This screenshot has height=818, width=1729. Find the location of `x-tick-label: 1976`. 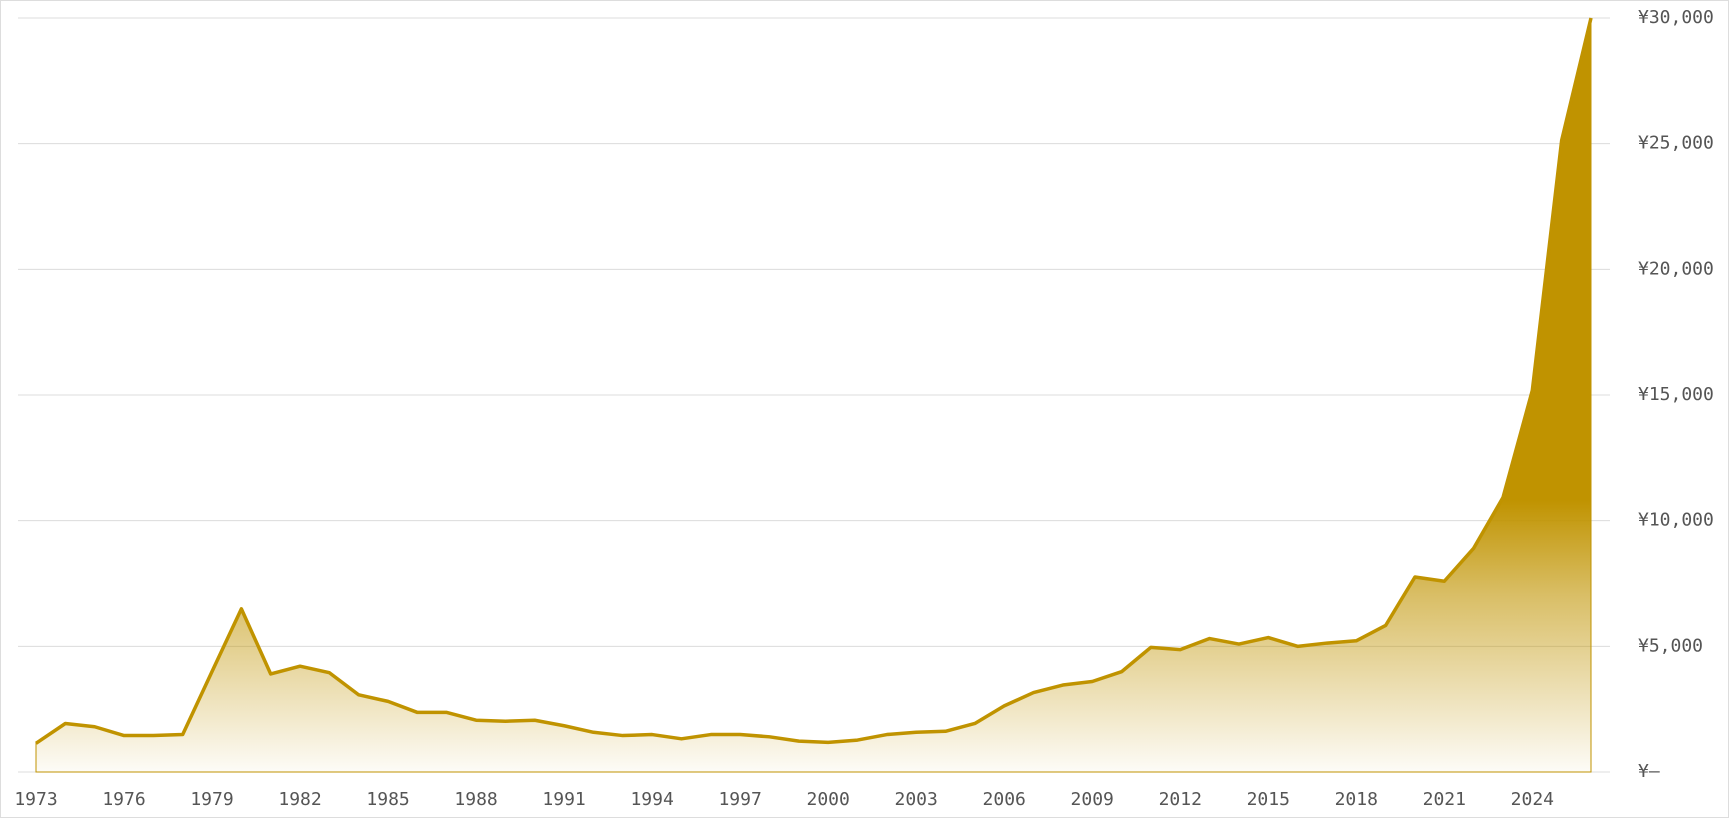

x-tick-label: 1976 is located at coordinates (123, 799).